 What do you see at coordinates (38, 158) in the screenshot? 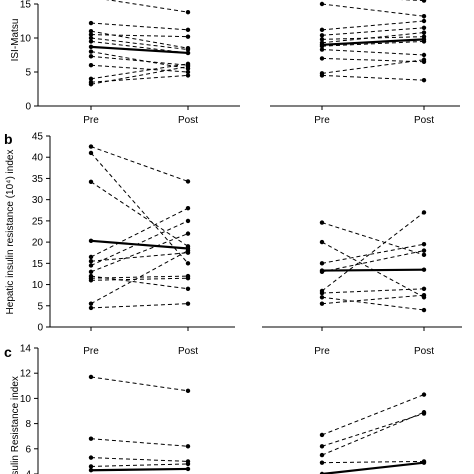
I see `y-tick-label: 40` at bounding box center [38, 158].